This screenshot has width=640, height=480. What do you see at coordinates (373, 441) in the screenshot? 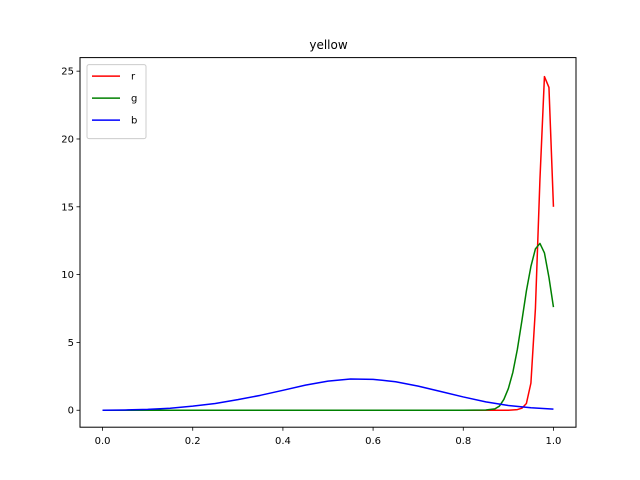
I see `x-tick-label: 0.6` at bounding box center [373, 441].